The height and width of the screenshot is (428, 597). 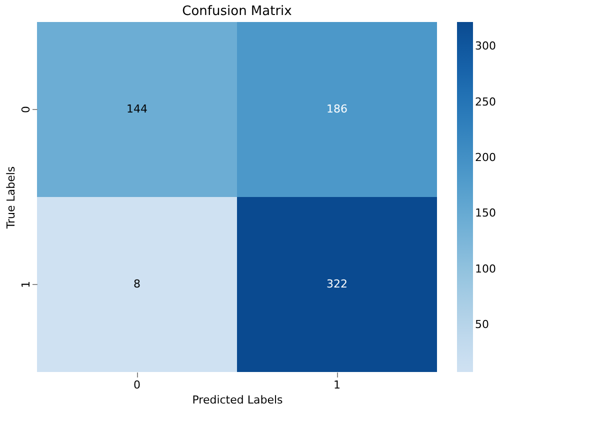 I want to click on data-label: 8, so click(x=137, y=284).